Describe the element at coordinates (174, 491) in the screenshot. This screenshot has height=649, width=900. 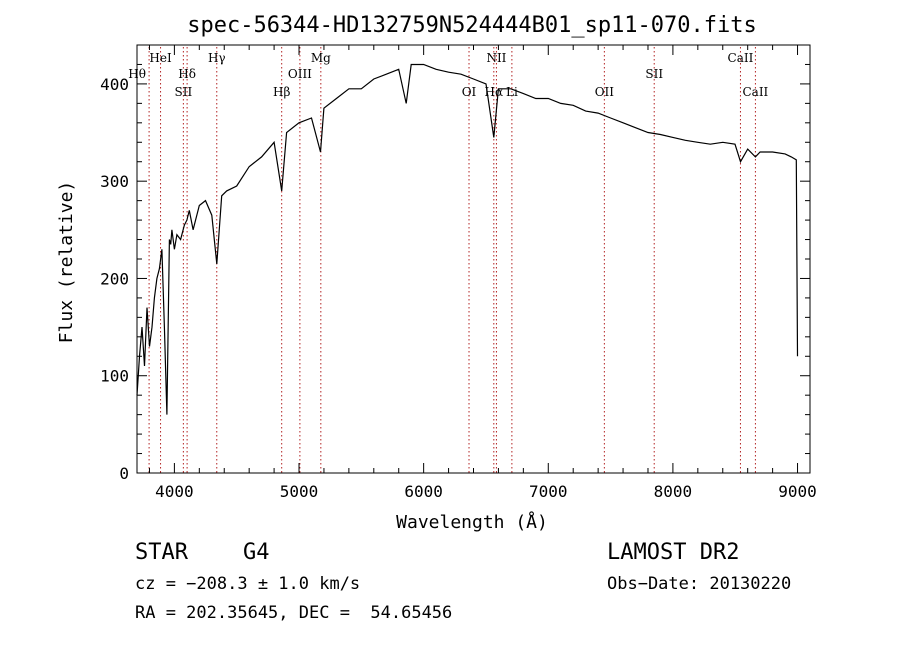
I see `x-tick-label: 4000` at that location.